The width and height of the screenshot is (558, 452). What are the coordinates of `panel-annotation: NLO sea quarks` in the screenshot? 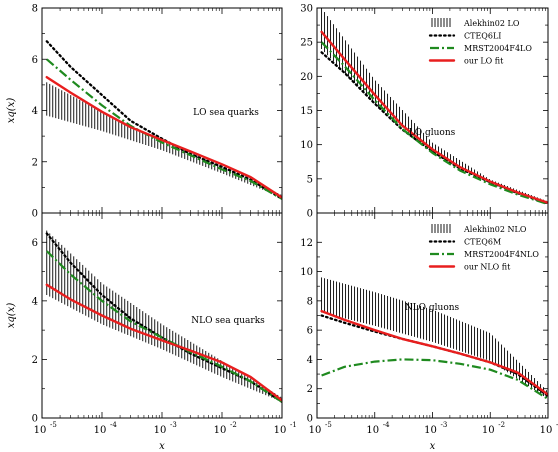 It's located at (228, 321).